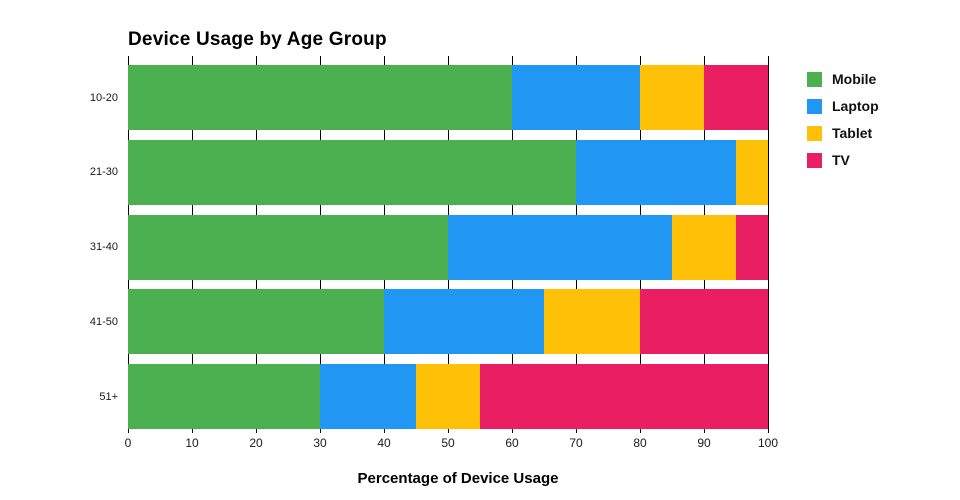 The image size is (960, 500). What do you see at coordinates (256, 443) in the screenshot?
I see `x-tick-label: 20` at bounding box center [256, 443].